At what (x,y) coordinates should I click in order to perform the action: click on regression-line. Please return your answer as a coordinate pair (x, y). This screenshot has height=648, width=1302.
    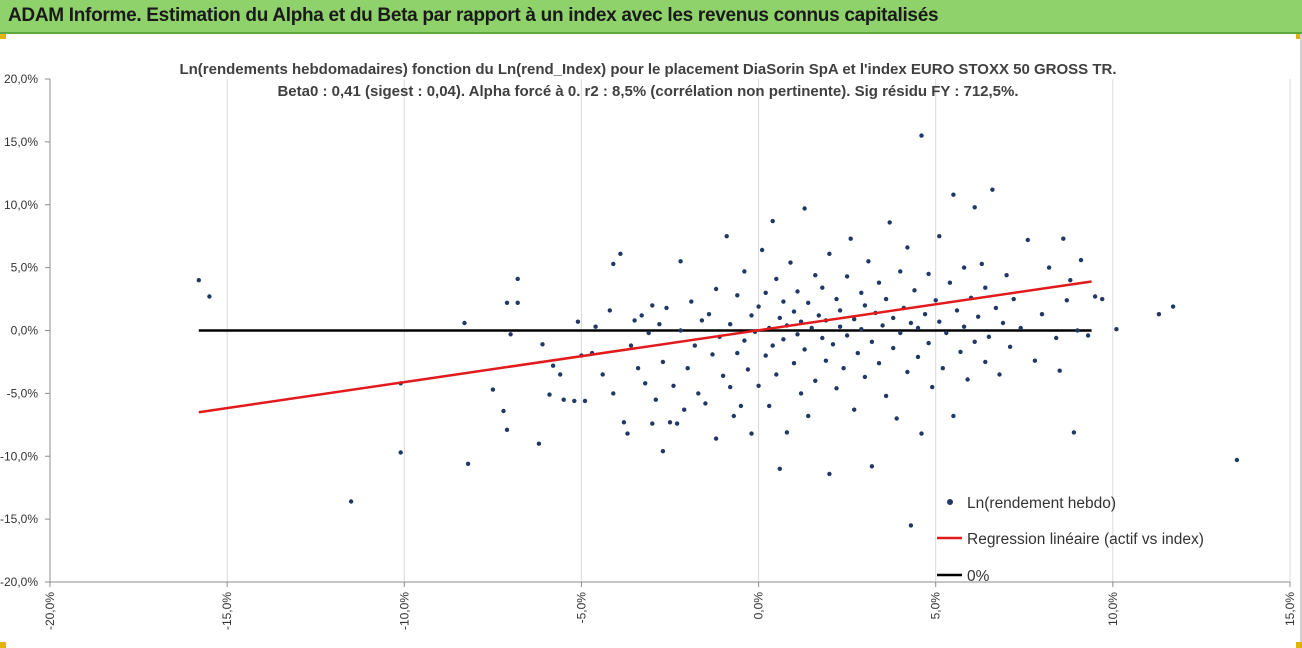
    Looking at the image, I should click on (645, 347).